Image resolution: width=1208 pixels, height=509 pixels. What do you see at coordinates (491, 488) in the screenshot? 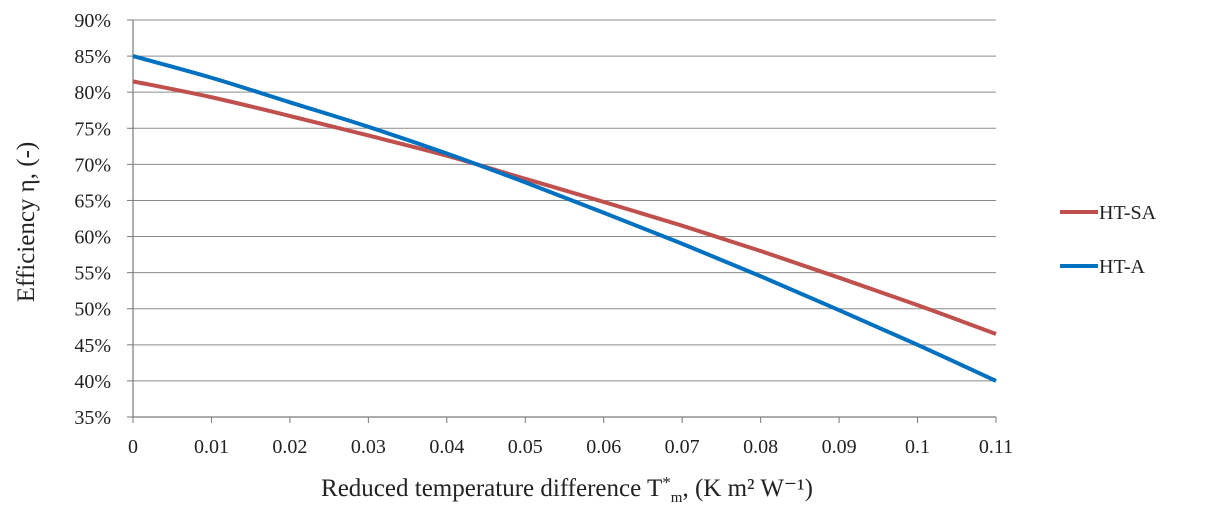
I see `x-axis-title-main: Reduced temperature difference T` at bounding box center [491, 488].